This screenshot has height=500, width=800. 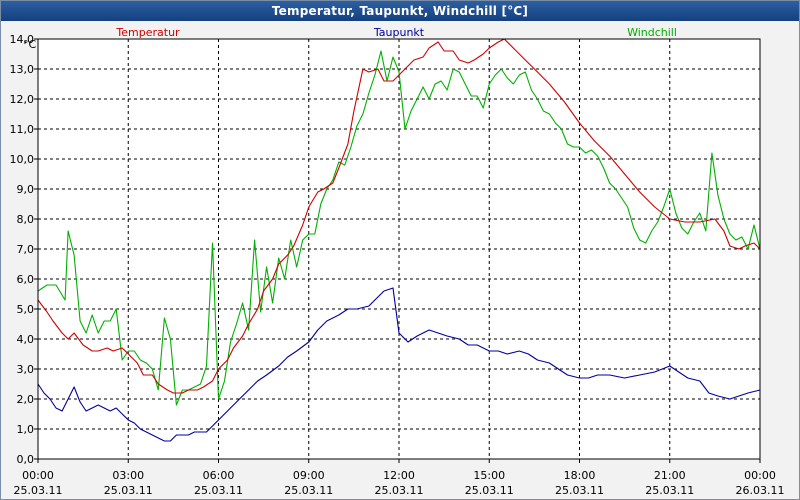 I want to click on y-tick-label: 14,0, so click(x=22, y=39).